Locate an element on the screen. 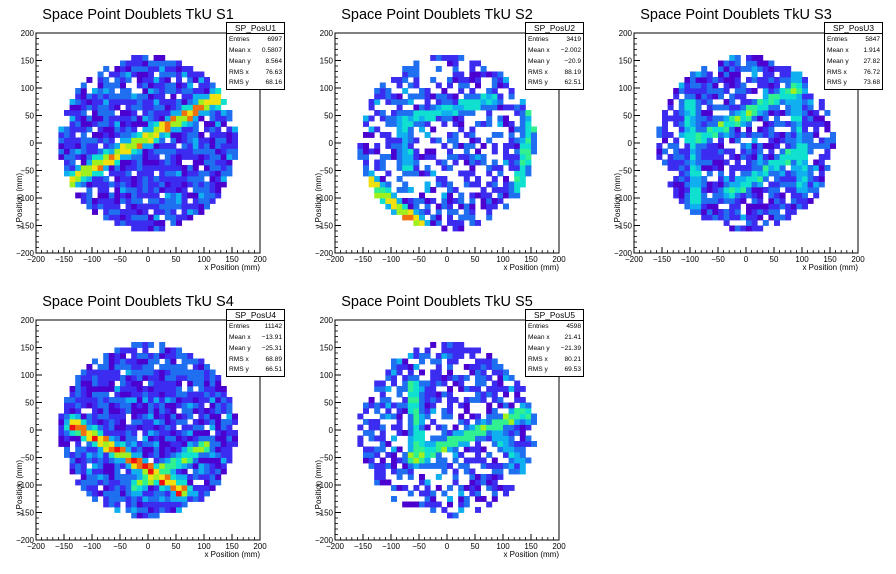  x-tick-label: 150 is located at coordinates (531, 259).